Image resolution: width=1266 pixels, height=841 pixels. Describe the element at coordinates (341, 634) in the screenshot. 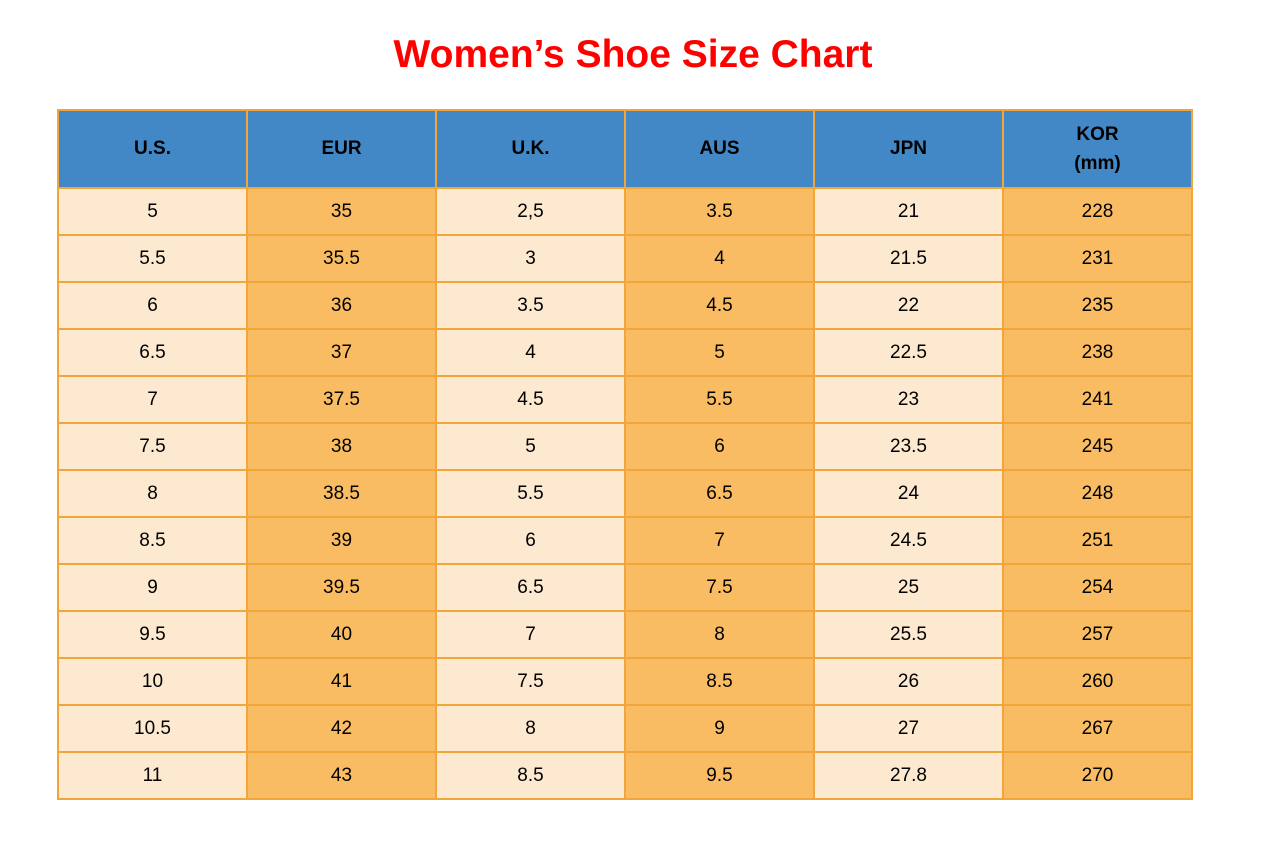

I see `table-cell: 40` at that location.